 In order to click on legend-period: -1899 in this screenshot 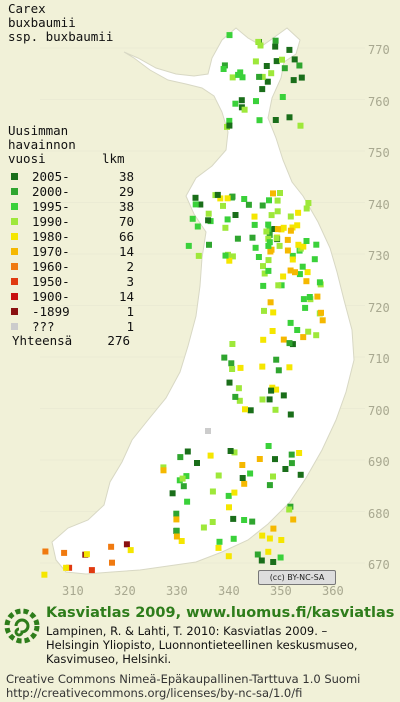, I will do `click(51, 311)`.